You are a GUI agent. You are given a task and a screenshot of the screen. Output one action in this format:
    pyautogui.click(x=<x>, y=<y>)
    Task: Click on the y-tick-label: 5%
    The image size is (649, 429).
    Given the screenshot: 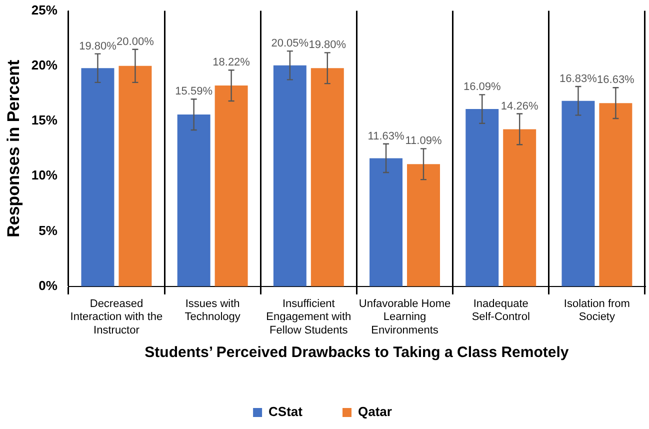 What is the action you would take?
    pyautogui.click(x=48, y=230)
    